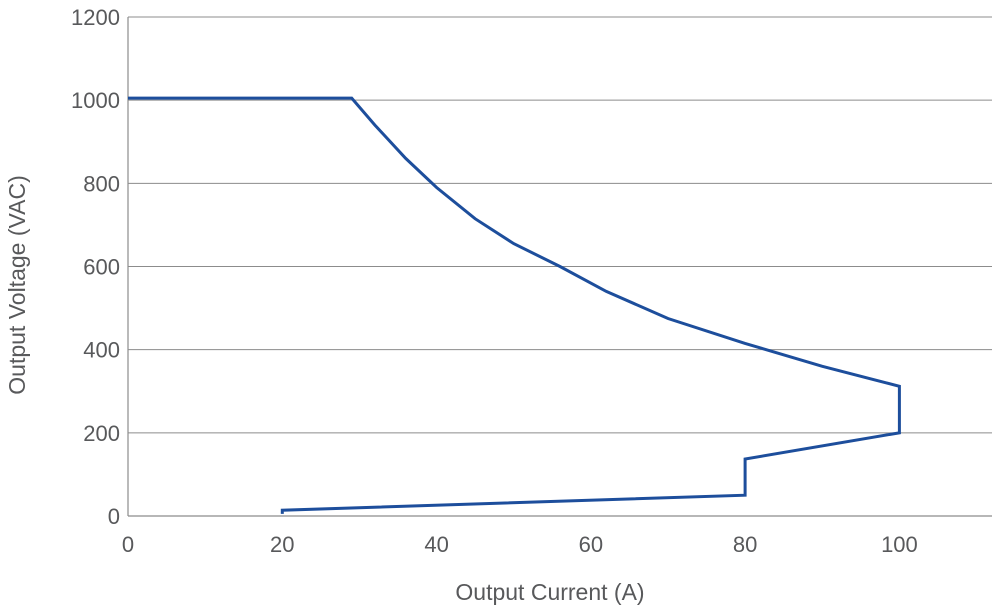 The image size is (999, 609). What do you see at coordinates (101, 350) in the screenshot?
I see `y-tick-label: 400` at bounding box center [101, 350].